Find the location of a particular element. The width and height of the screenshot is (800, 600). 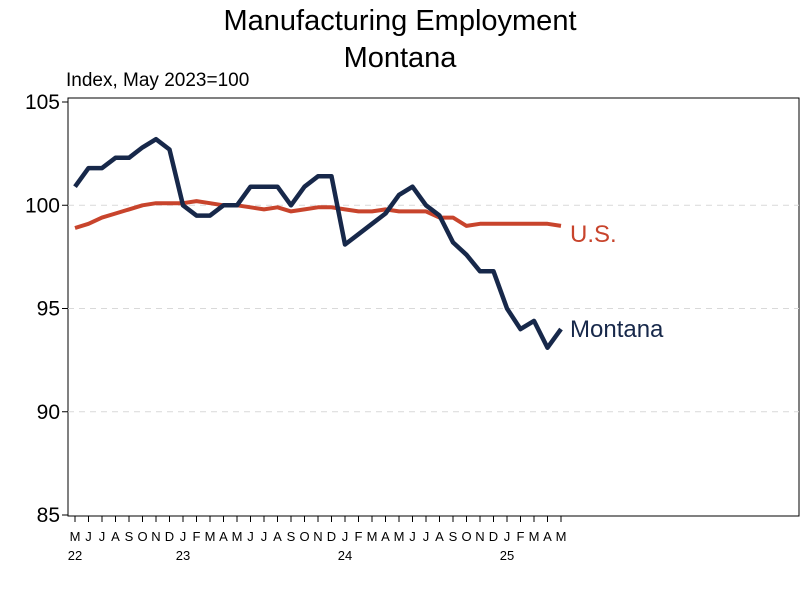

x-year-label: 22 is located at coordinates (75, 555).